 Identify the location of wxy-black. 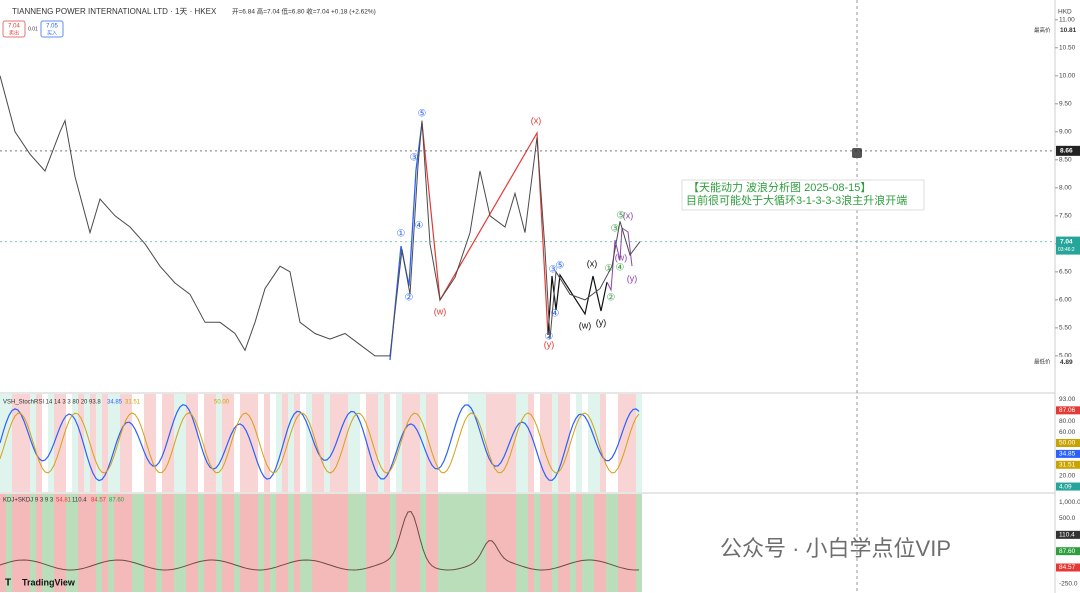
(577, 304).